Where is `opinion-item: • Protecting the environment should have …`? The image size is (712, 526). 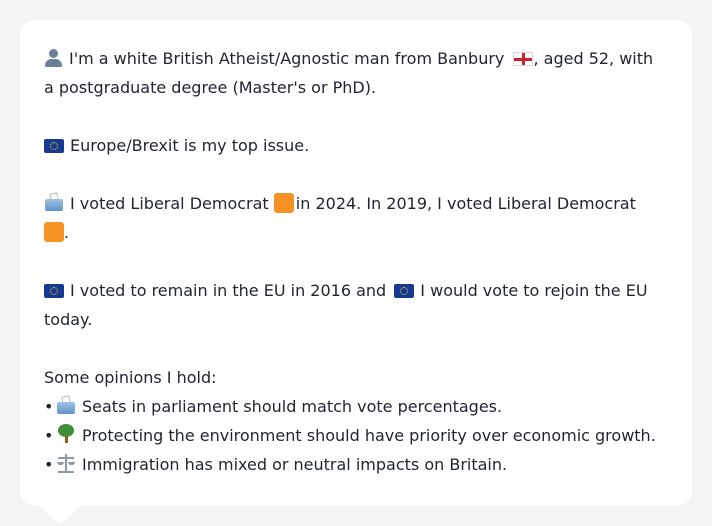 opinion-item: • Protecting the environment should have … is located at coordinates (356, 435).